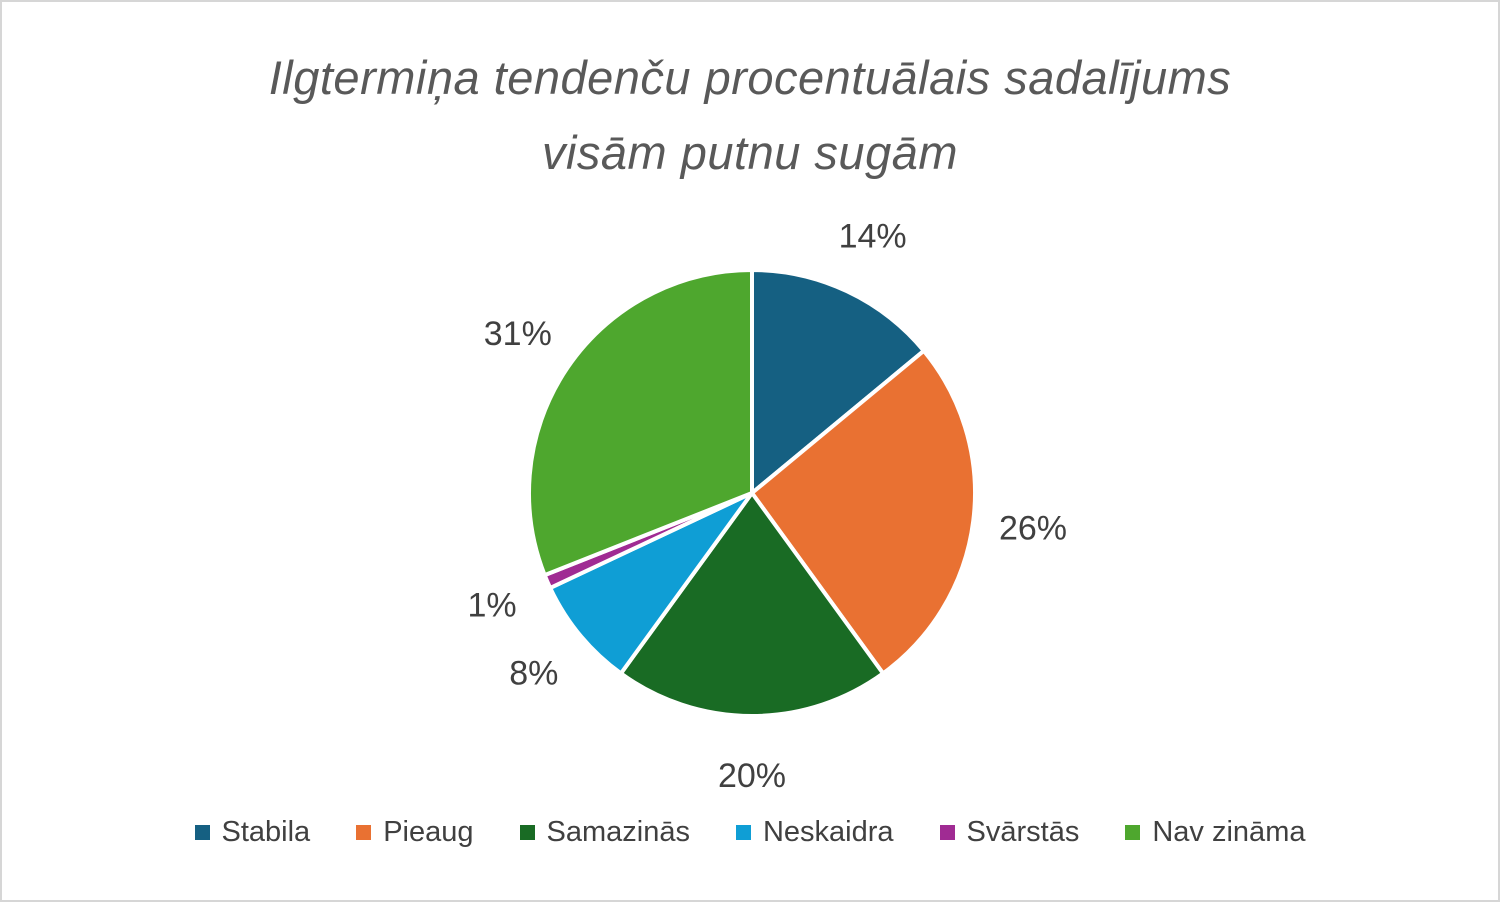 This screenshot has height=902, width=1500. Describe the element at coordinates (752, 776) in the screenshot. I see `data-label-samazin-s: 20%` at that location.